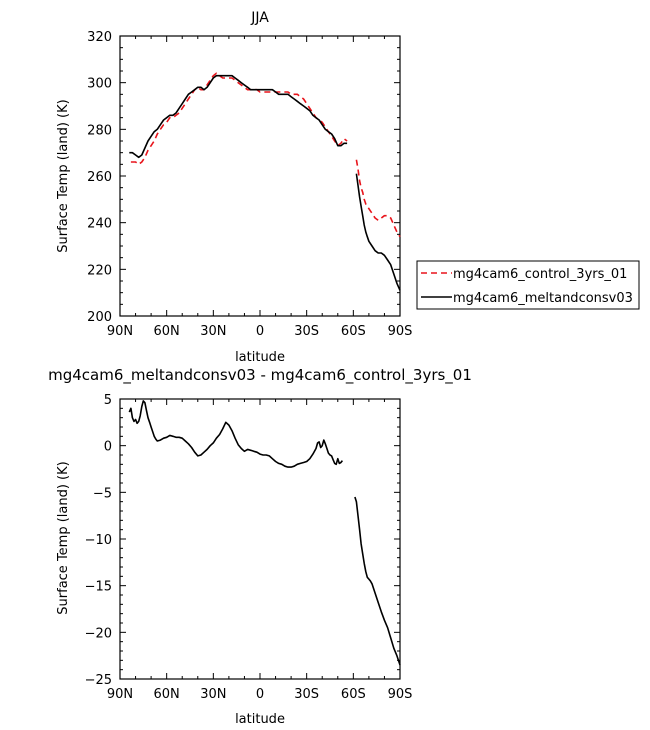  I want to click on bottom-x-tick-label: 90S, so click(400, 694).